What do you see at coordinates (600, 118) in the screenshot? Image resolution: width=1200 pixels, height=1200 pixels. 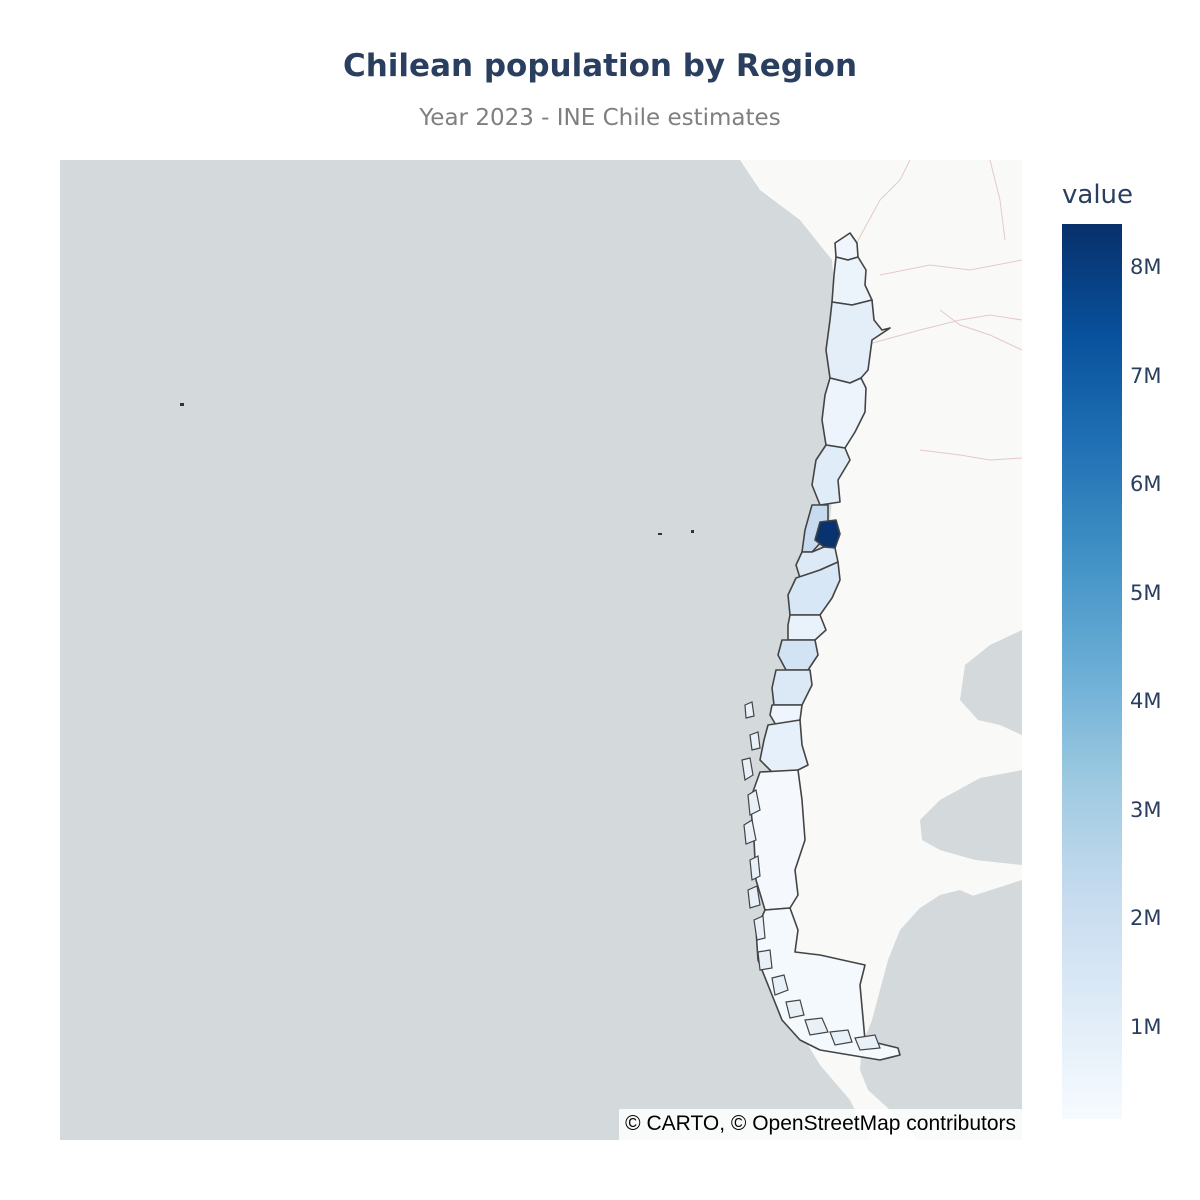 I see `chart-subtitle: Year 2023 - INE Chile estimates` at bounding box center [600, 118].